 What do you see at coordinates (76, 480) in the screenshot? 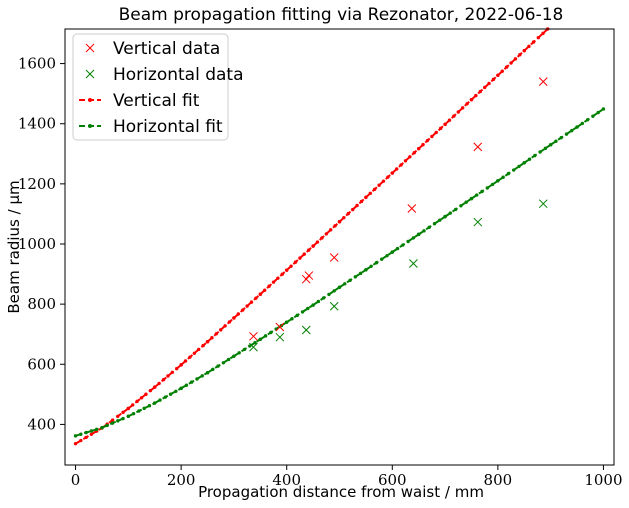
I see `x-tick-label: 0` at bounding box center [76, 480].